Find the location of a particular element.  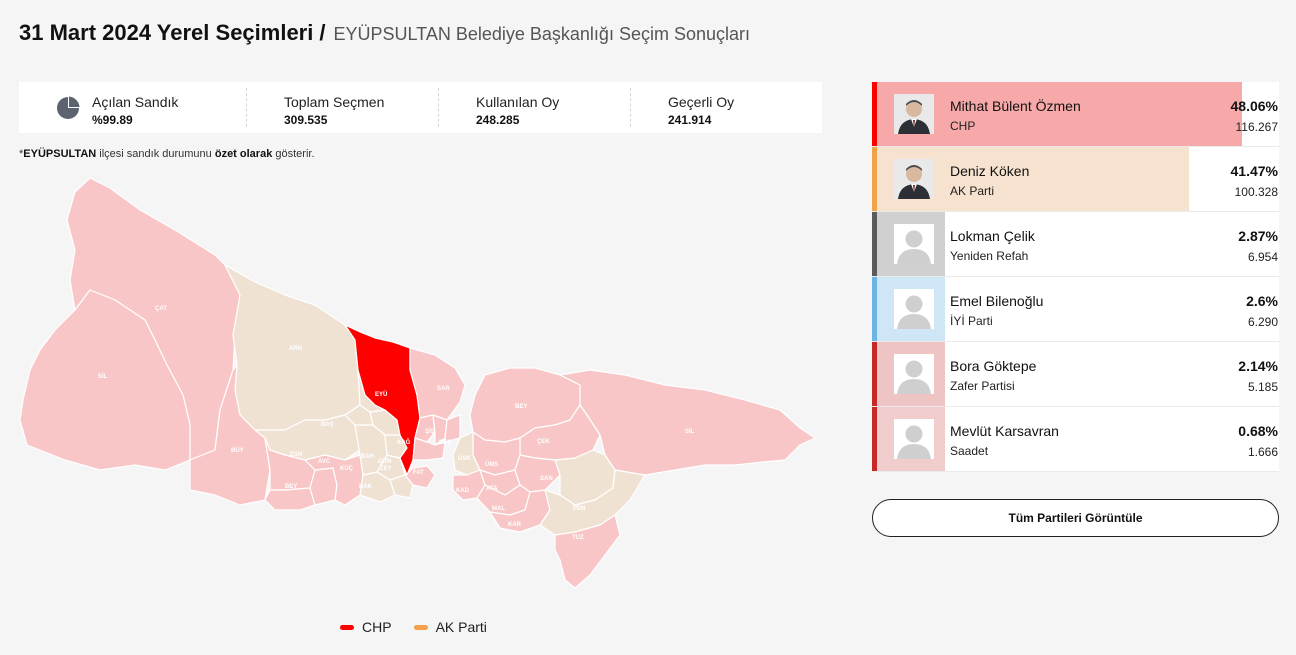

stat-value: %99.89 is located at coordinates (112, 120).